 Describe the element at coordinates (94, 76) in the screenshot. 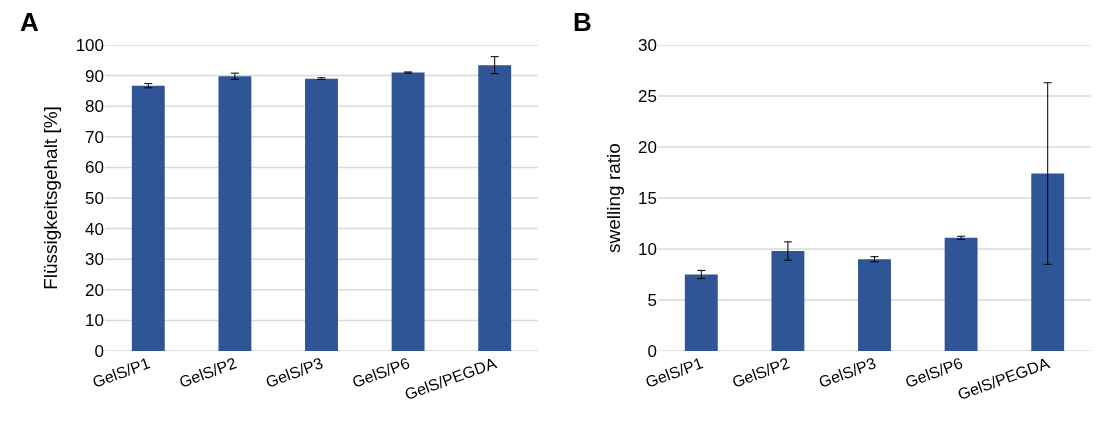

I see `y-tick-label: 90` at that location.